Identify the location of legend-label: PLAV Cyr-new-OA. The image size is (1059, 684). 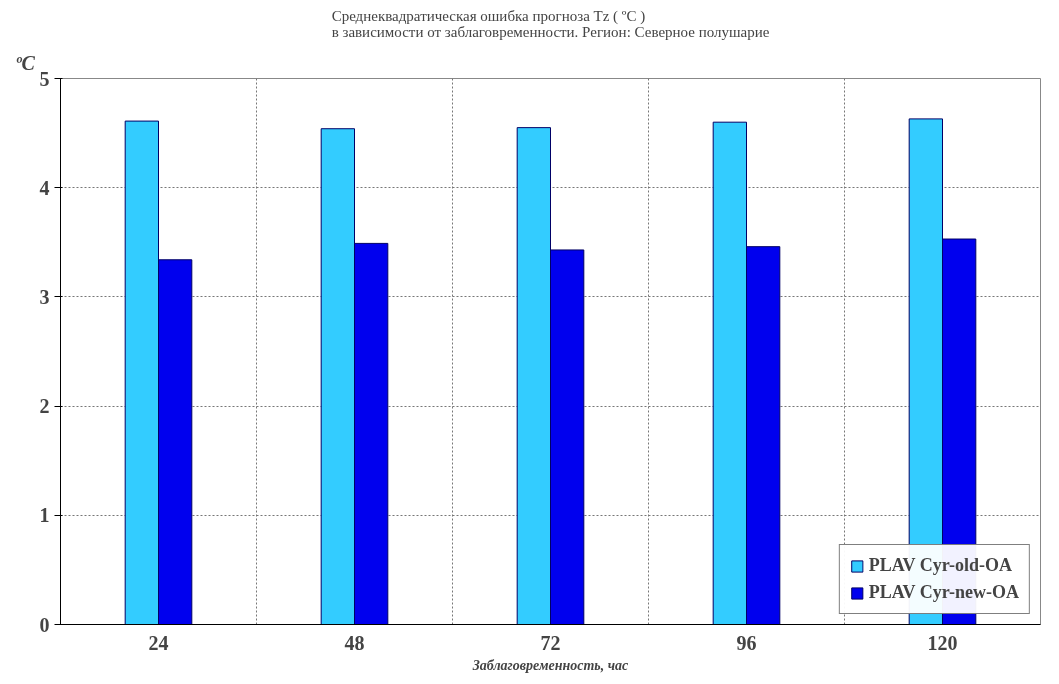
(943, 592).